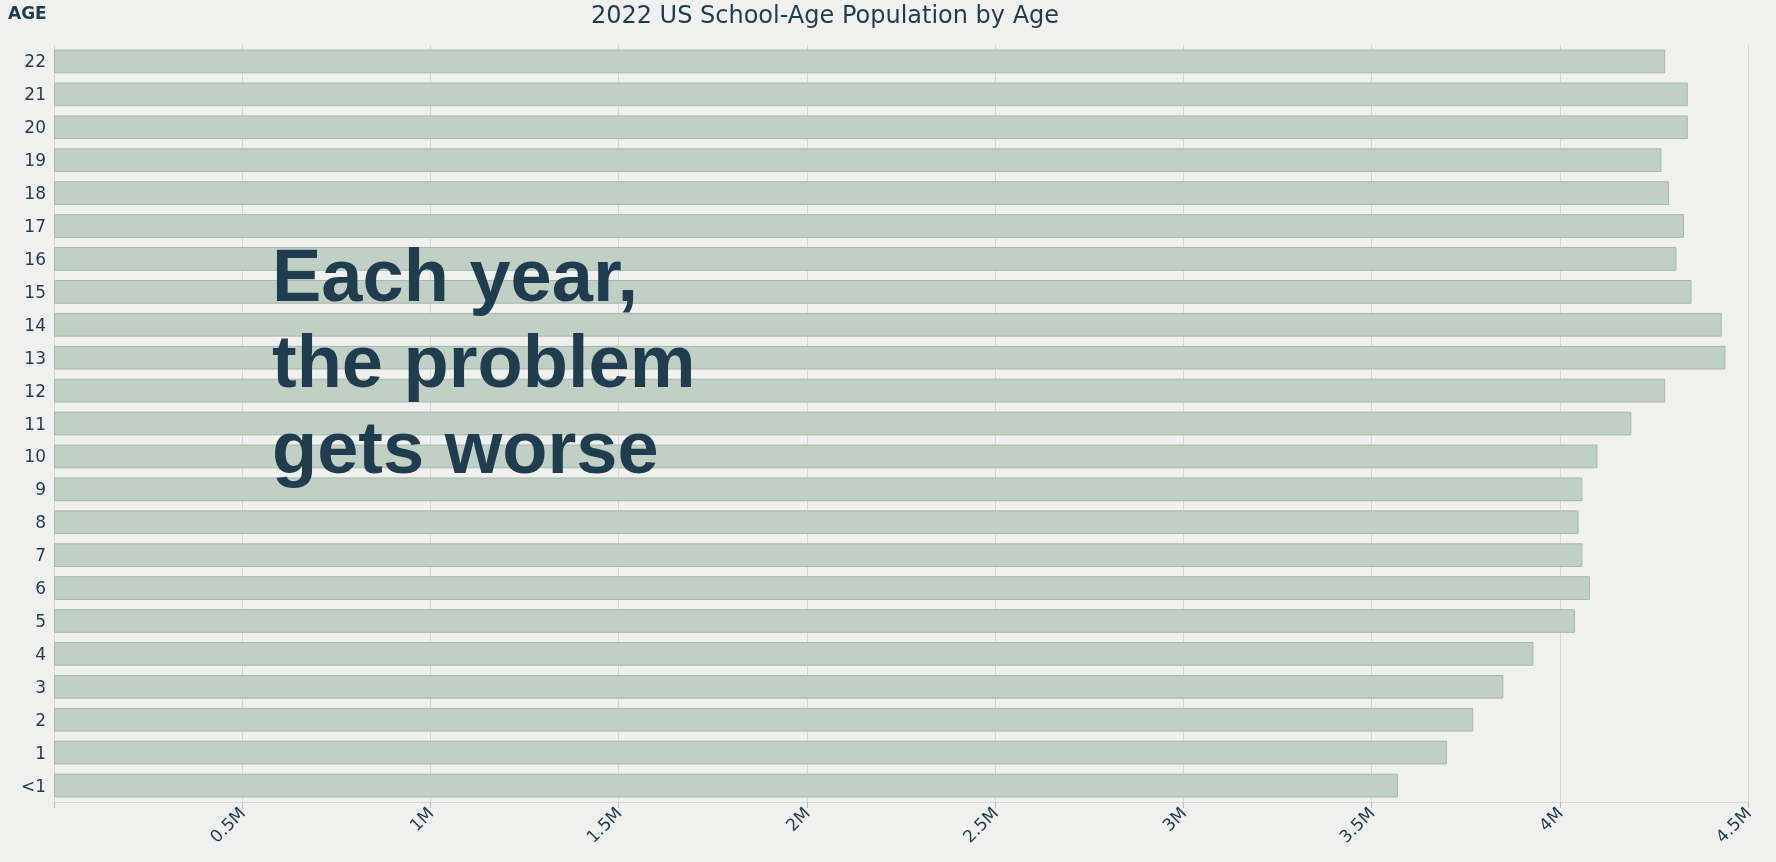 The image size is (1776, 862). I want to click on y-axis-title: AGE, so click(27, 12).